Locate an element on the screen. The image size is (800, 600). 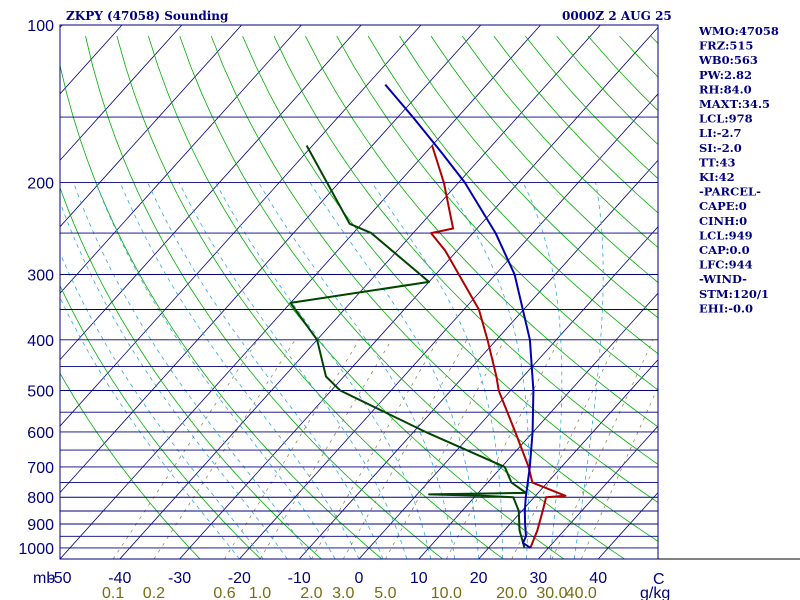
index-line: EHI:-0.0 is located at coordinates (726, 308).